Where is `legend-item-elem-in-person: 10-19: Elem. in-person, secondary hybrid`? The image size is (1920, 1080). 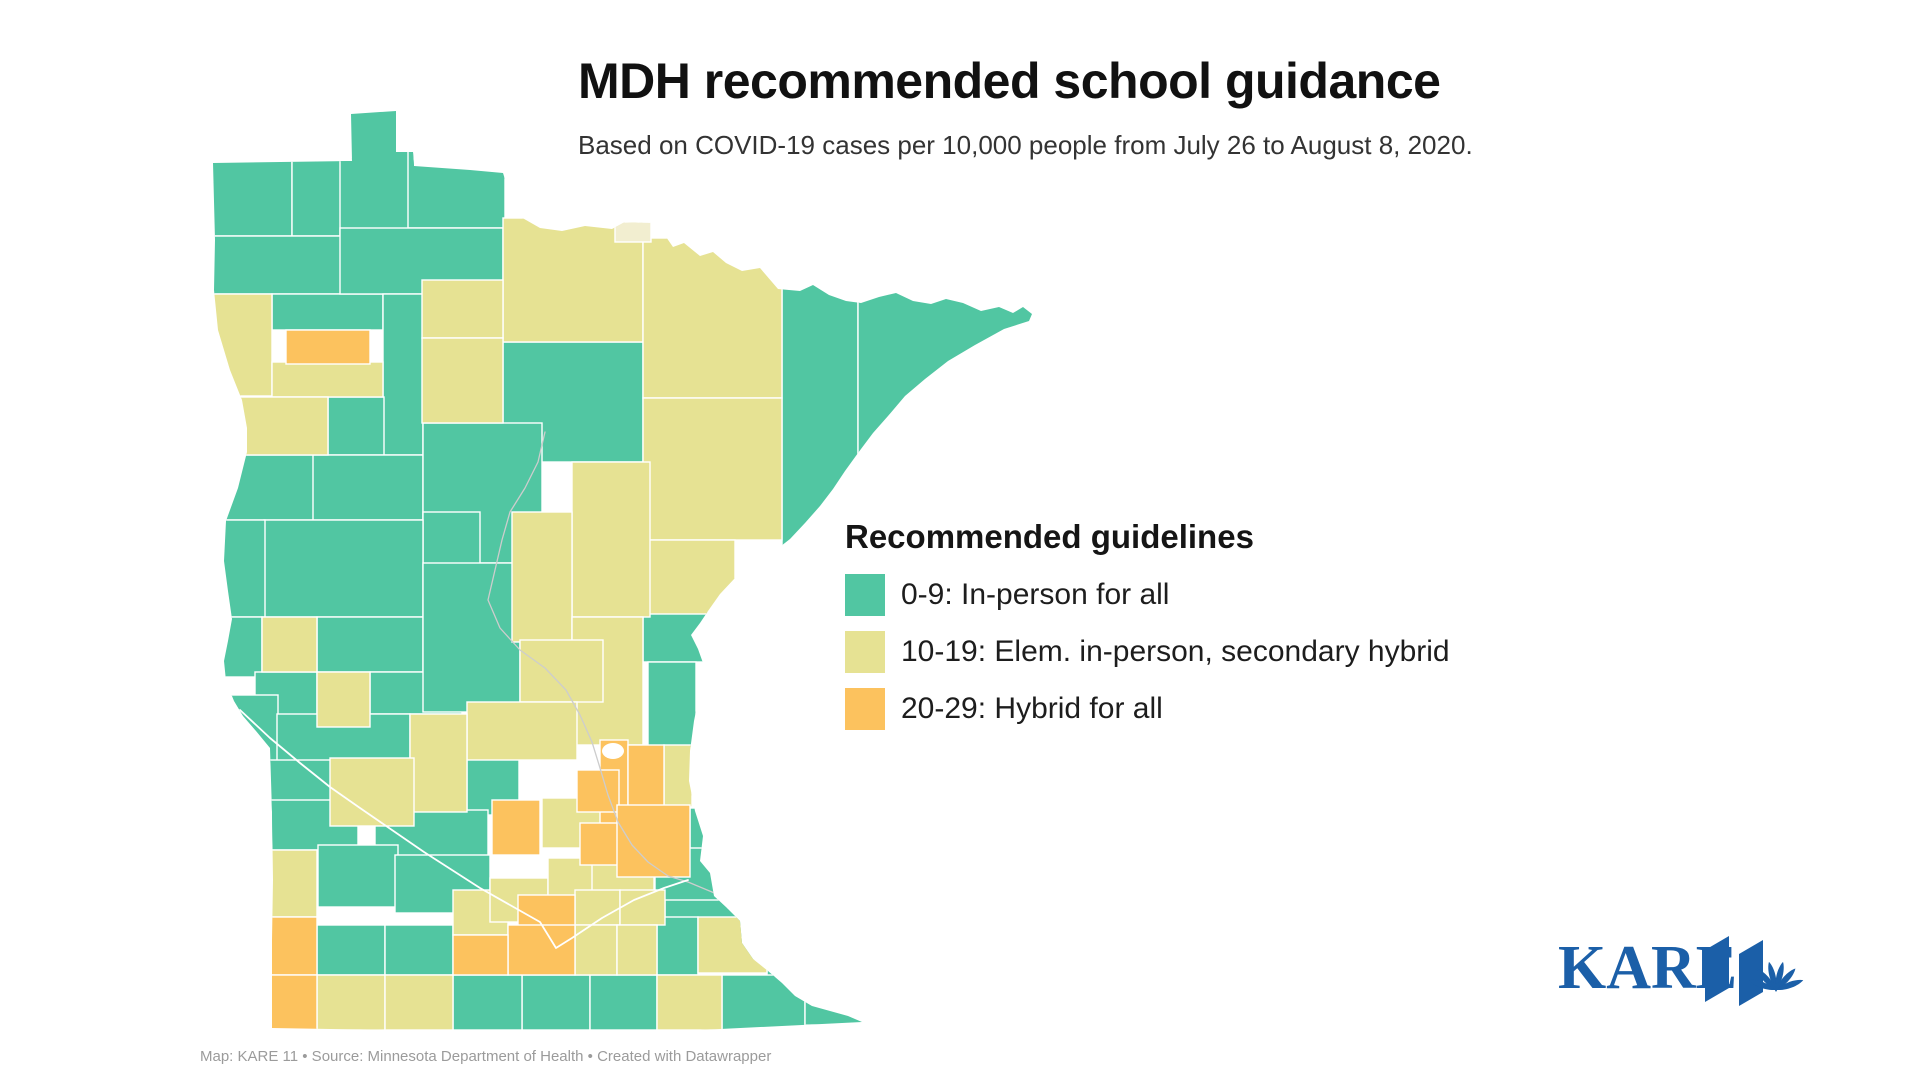
legend-item-elem-in-person: 10-19: Elem. in-person, secondary hybrid is located at coordinates (1155, 652).